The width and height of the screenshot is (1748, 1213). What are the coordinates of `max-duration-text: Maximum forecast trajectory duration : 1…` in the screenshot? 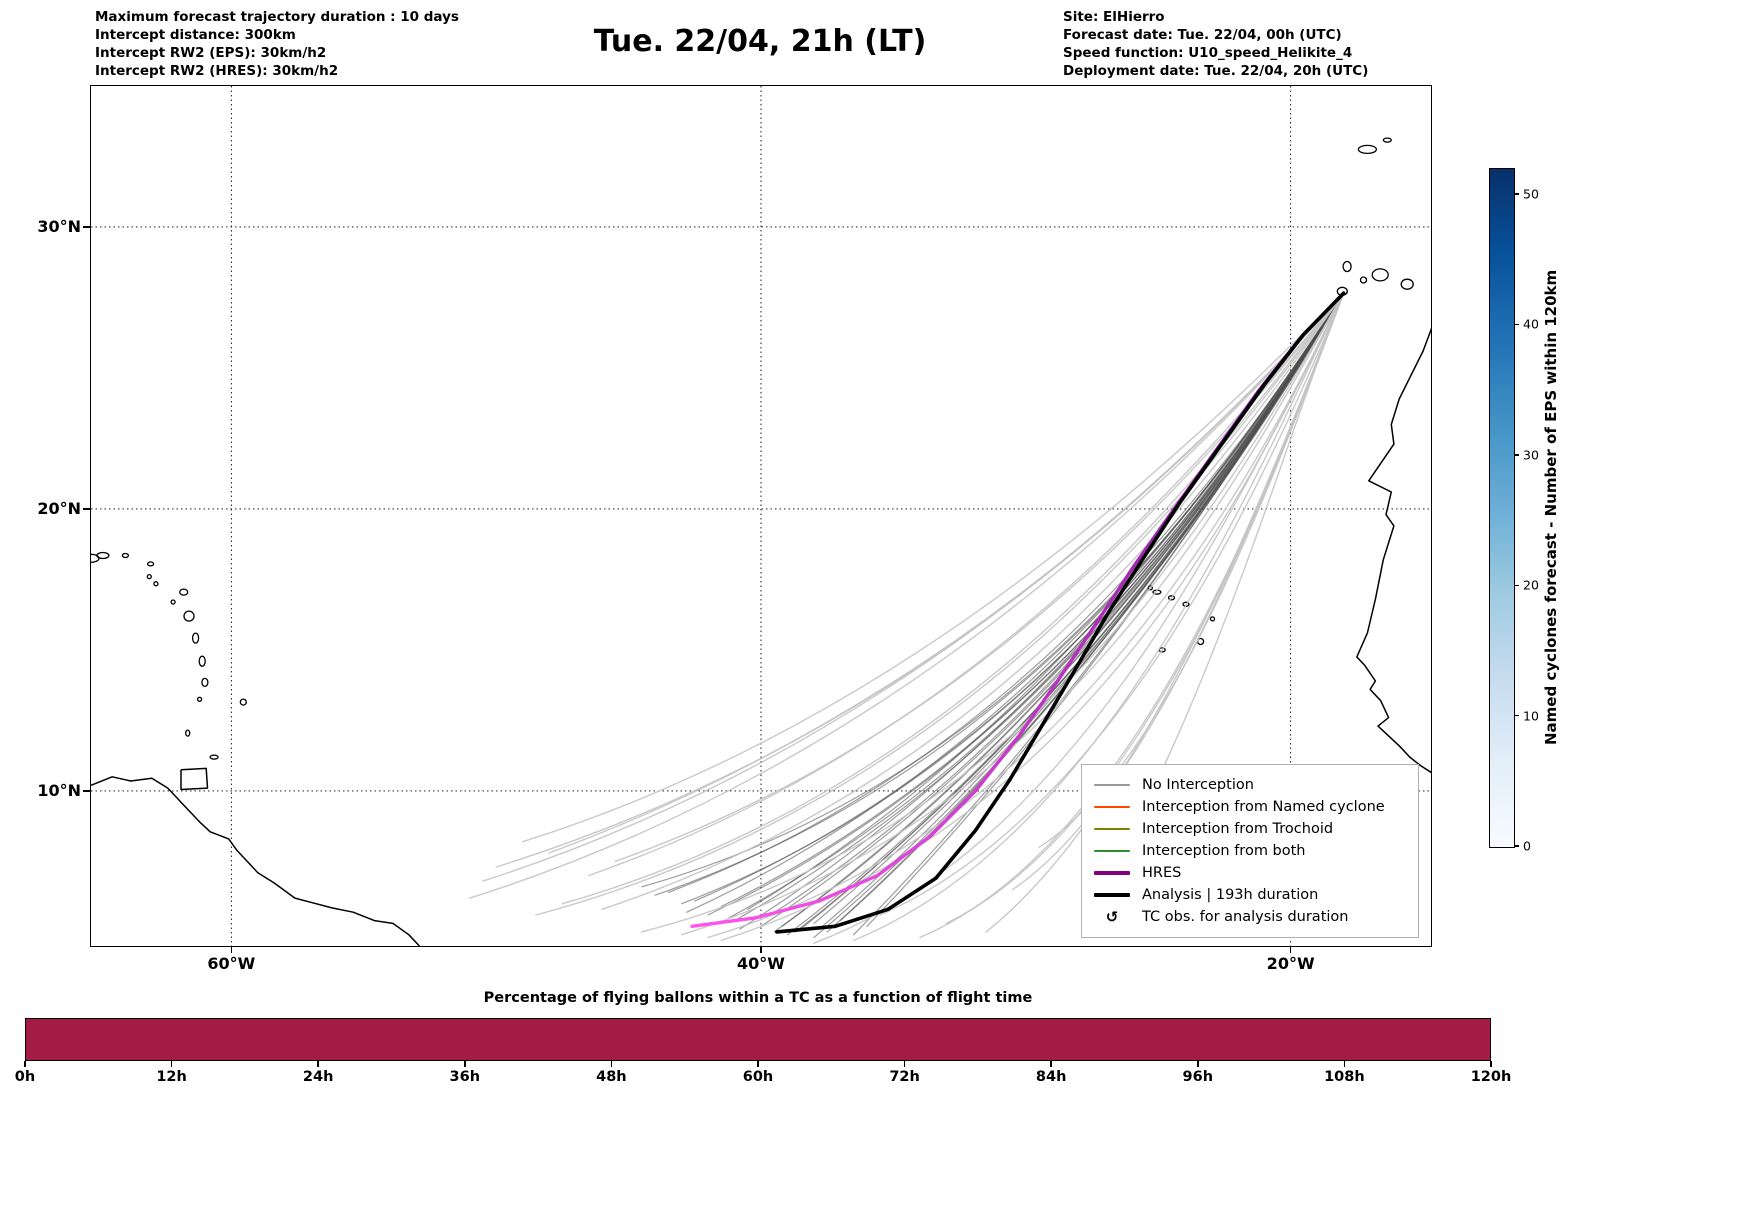 It's located at (277, 17).